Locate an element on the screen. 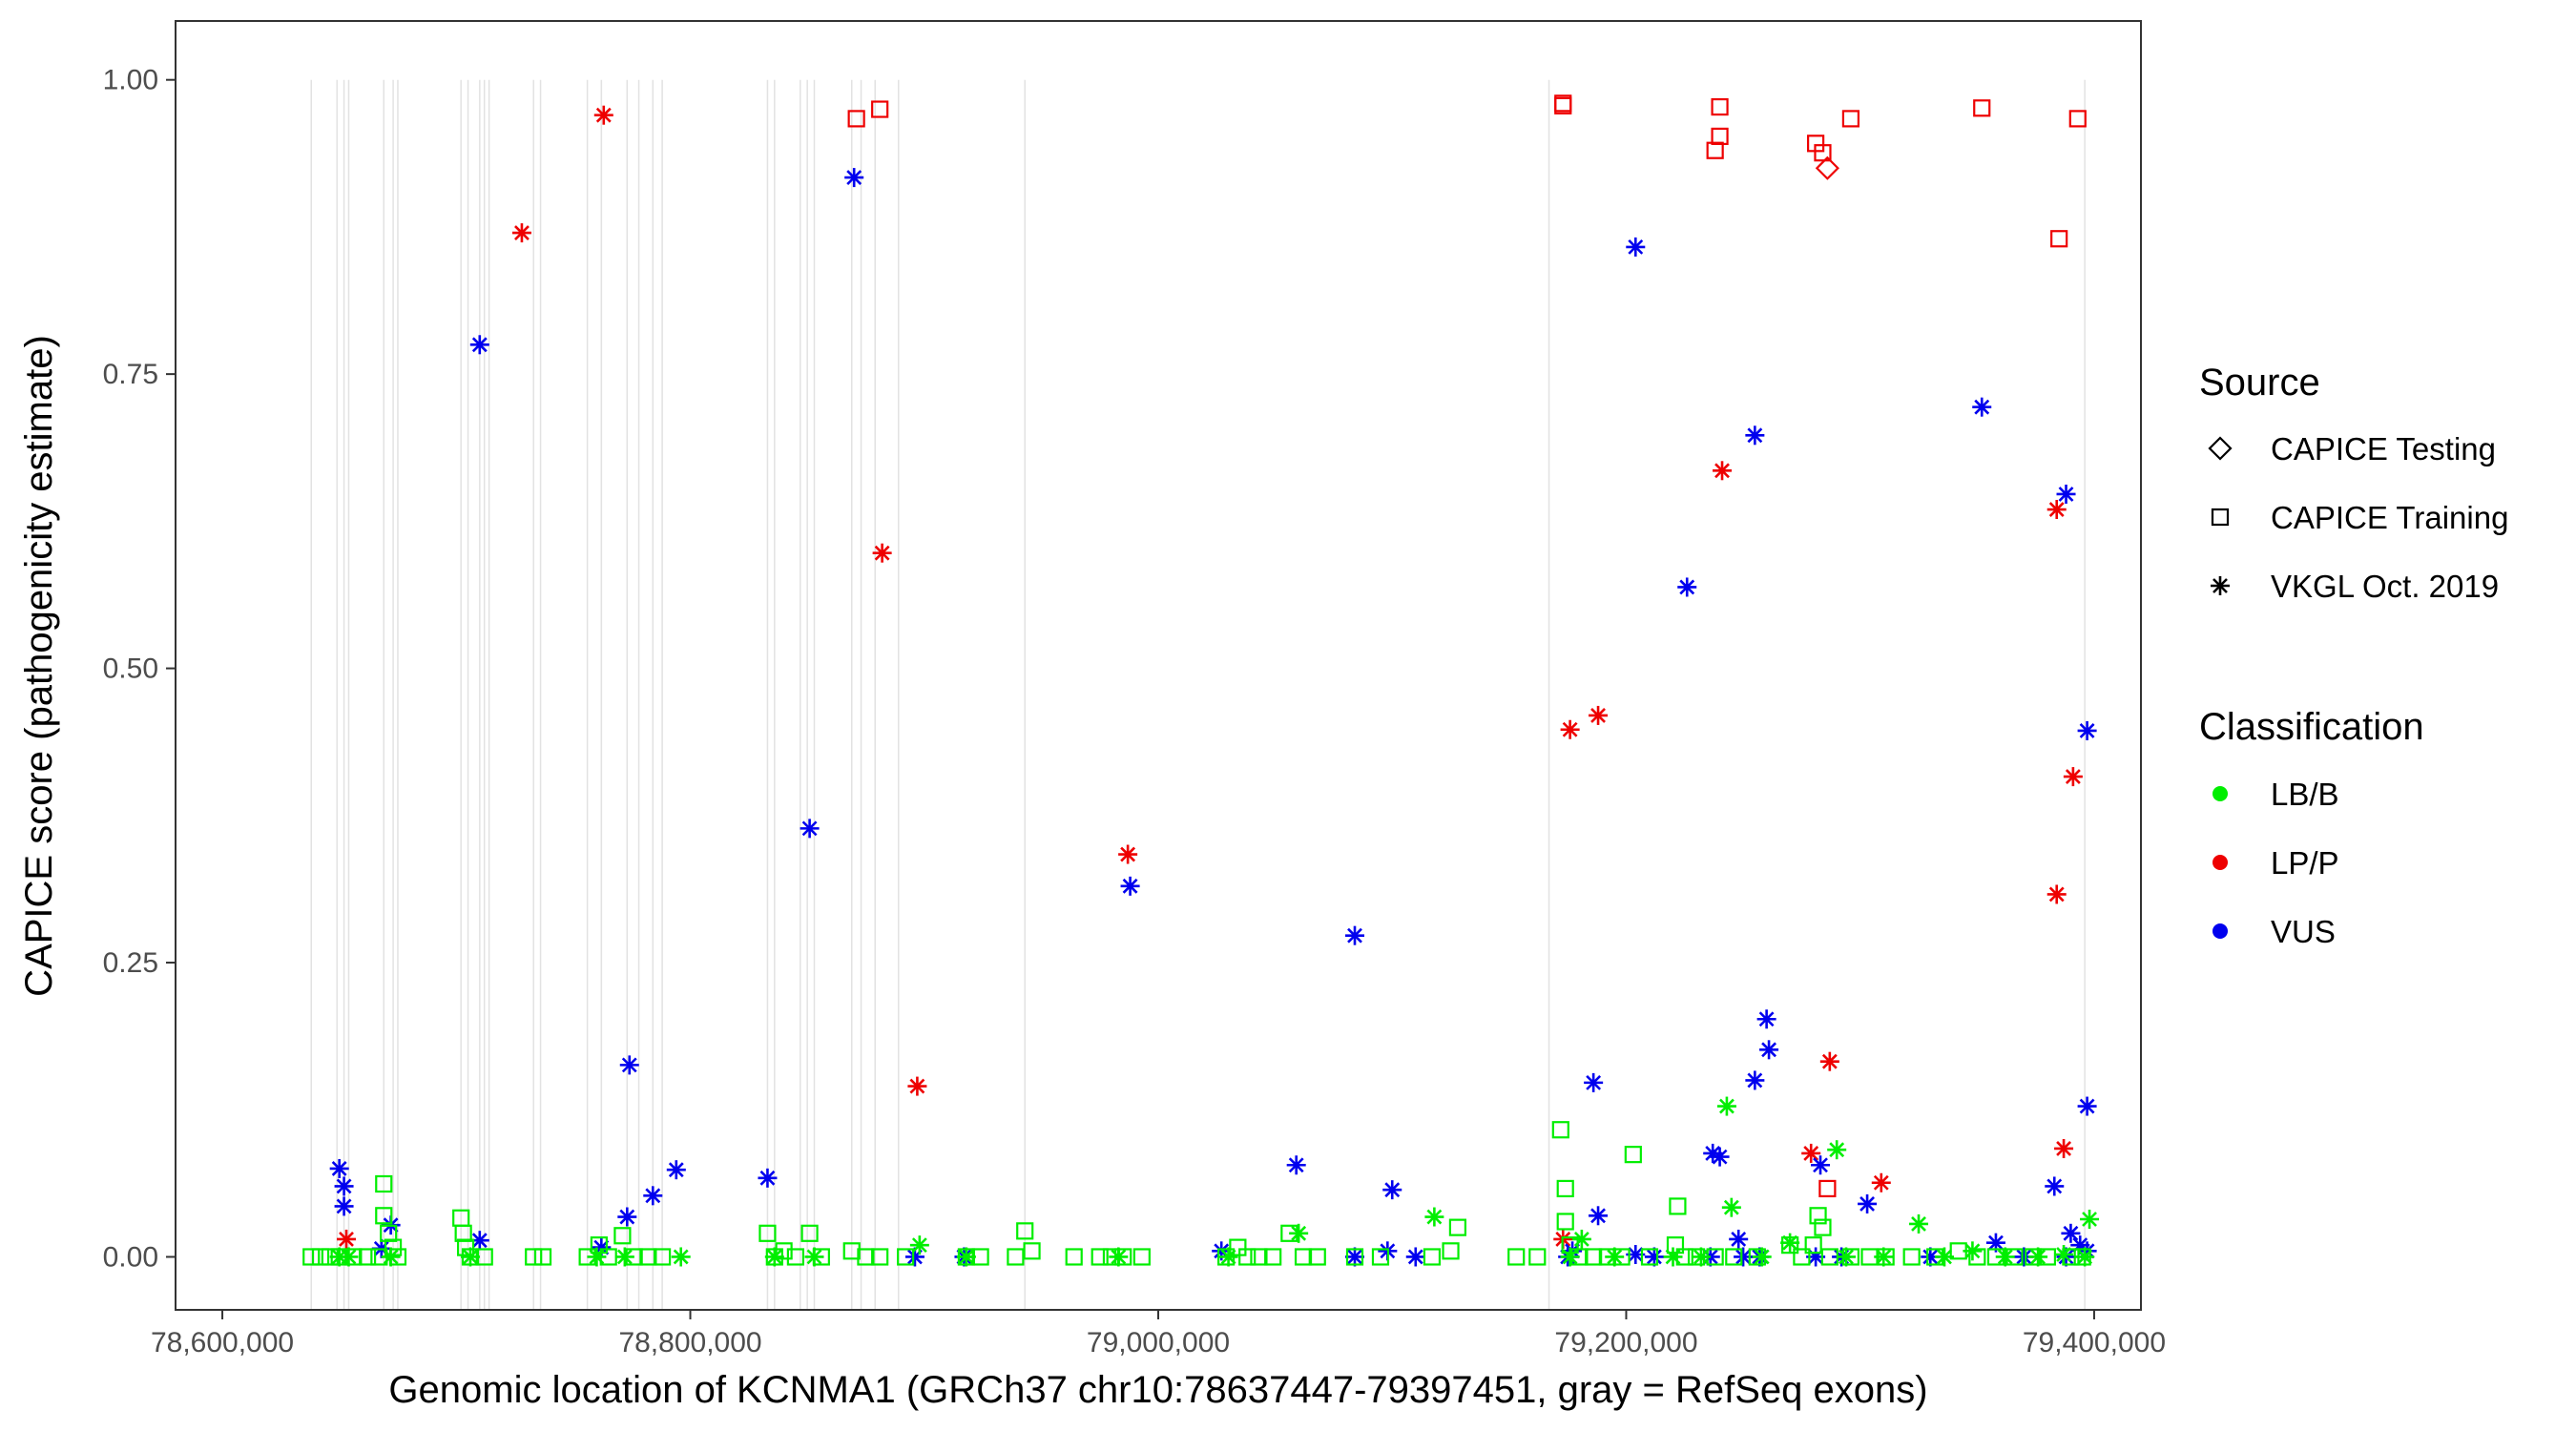 The height and width of the screenshot is (1431, 2576). x-tick-label: 79,400,000 is located at coordinates (2094, 1342).